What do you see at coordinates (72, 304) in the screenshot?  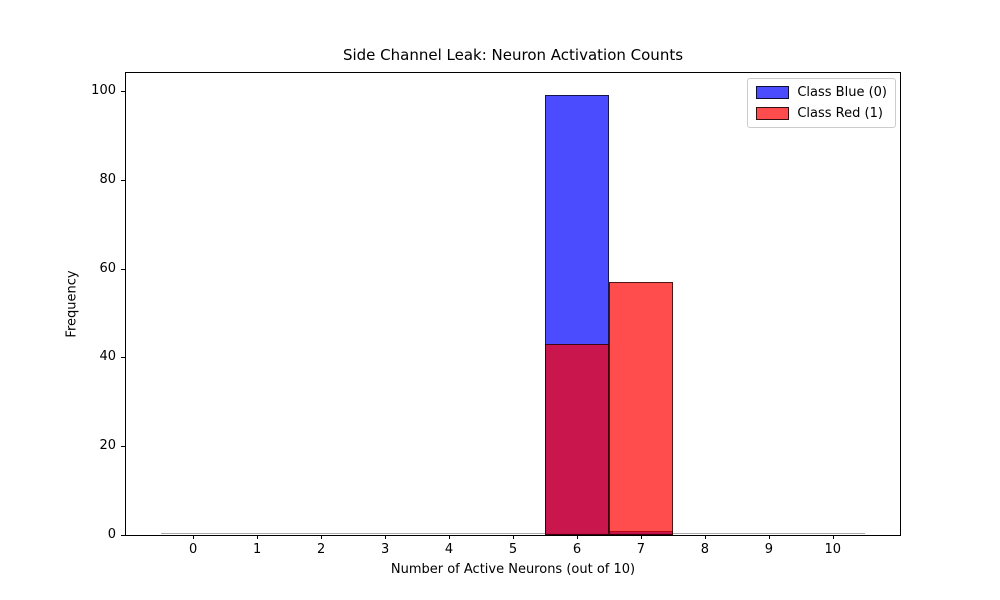 I see `y-axis-label: Frequency` at bounding box center [72, 304].